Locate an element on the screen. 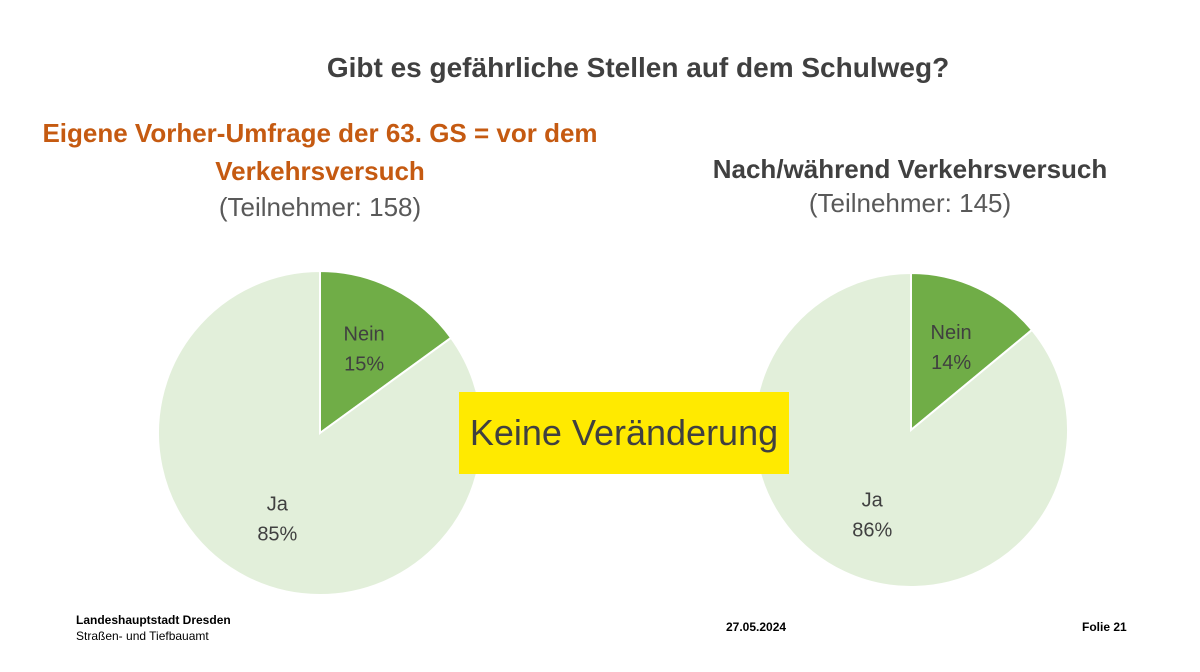 This screenshot has width=1200, height=672. left-pie-slice-nein is located at coordinates (386, 352).